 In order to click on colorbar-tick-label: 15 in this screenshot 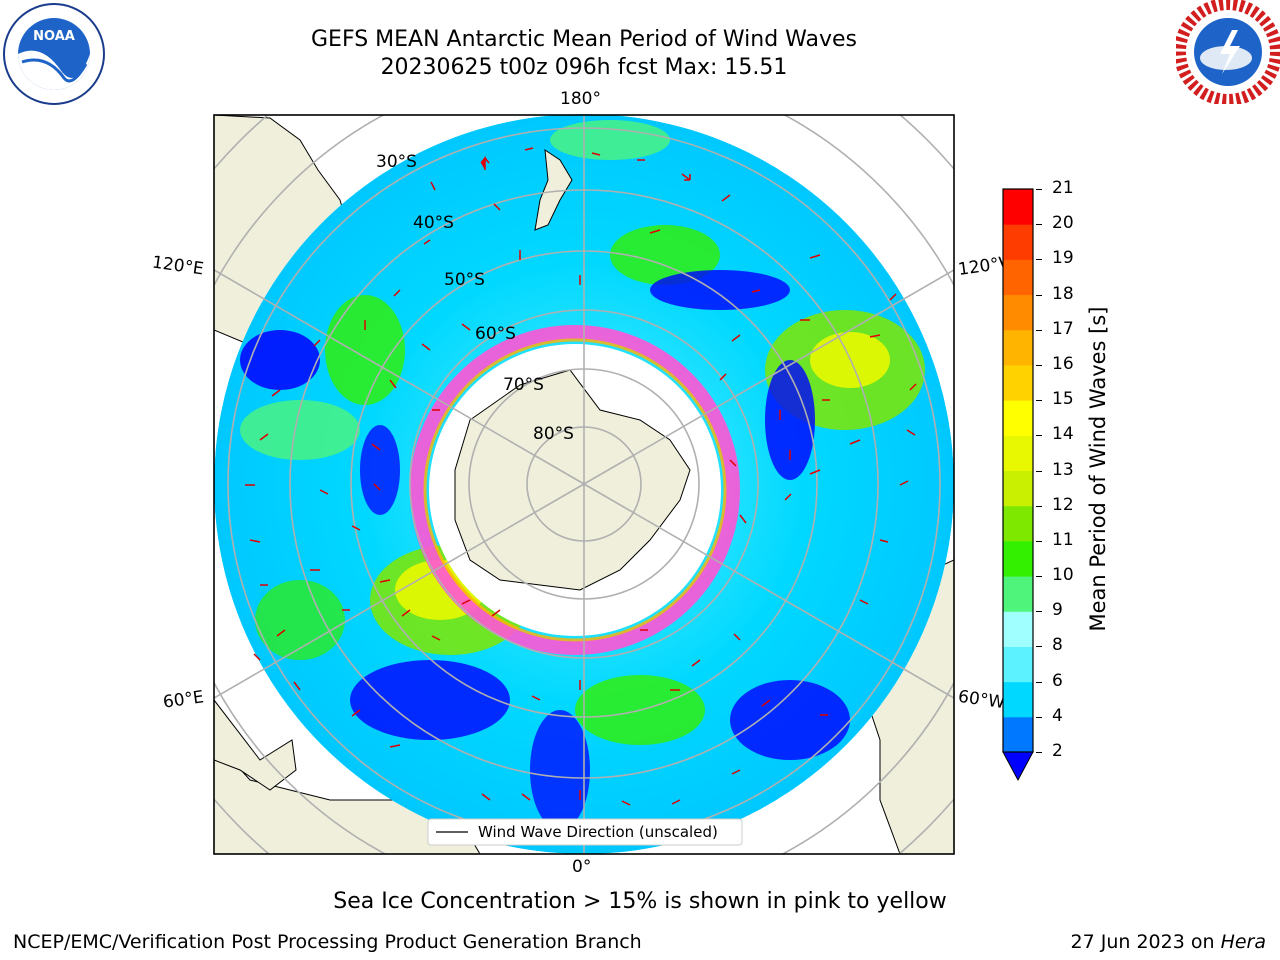, I will do `click(1063, 399)`.